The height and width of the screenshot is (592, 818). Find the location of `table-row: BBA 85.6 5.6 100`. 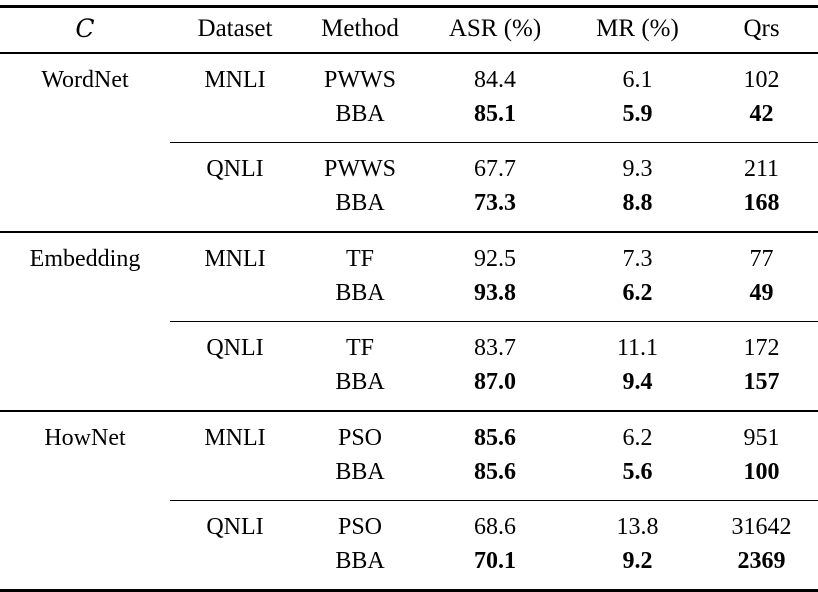

table-row: BBA 85.6 5.6 100 is located at coordinates (409, 478).